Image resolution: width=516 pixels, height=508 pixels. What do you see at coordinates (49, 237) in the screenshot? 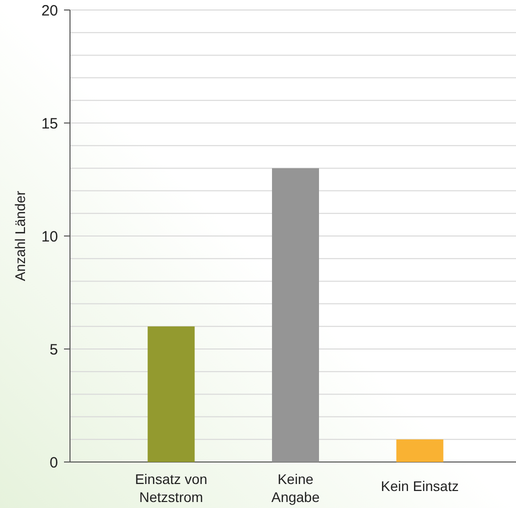
I see `y-tick-label: 10` at bounding box center [49, 237].